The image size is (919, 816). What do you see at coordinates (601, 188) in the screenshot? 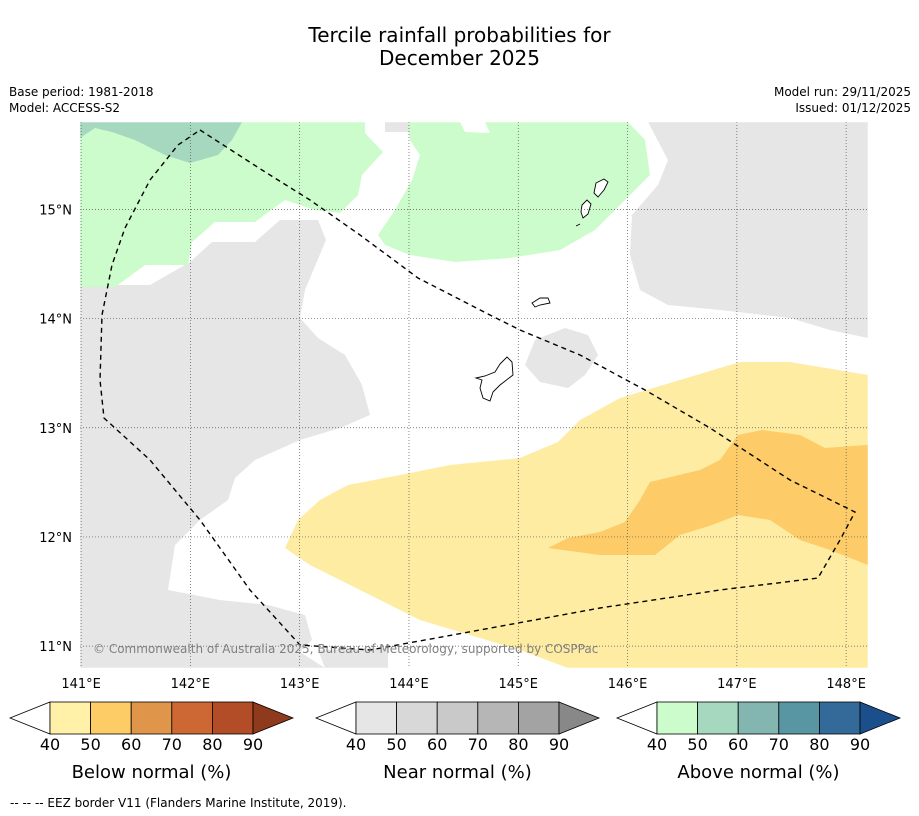
I see `saipan-coastline` at bounding box center [601, 188].